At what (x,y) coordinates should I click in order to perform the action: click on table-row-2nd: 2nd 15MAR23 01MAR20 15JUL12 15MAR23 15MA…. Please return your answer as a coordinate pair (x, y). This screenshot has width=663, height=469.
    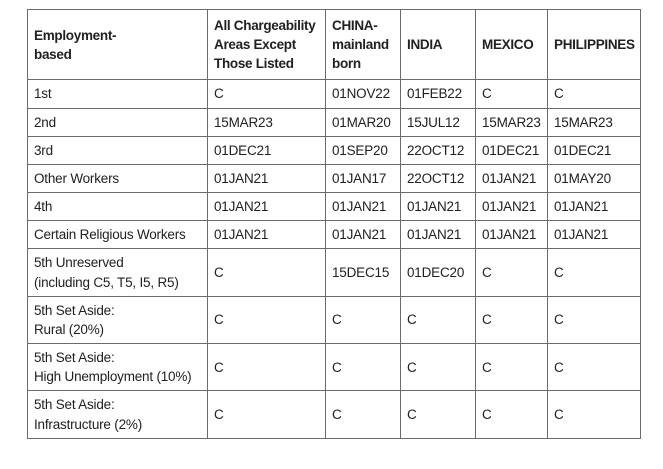
    Looking at the image, I should click on (334, 122).